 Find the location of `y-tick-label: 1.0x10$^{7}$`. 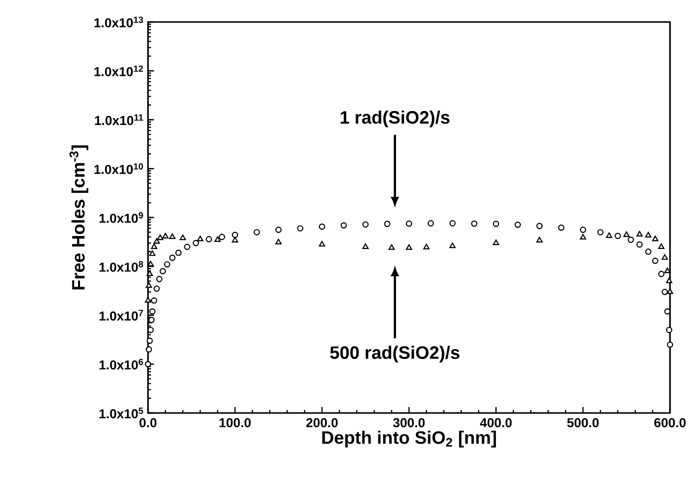

y-tick-label: 1.0x10$^{7}$ is located at coordinates (121, 315).